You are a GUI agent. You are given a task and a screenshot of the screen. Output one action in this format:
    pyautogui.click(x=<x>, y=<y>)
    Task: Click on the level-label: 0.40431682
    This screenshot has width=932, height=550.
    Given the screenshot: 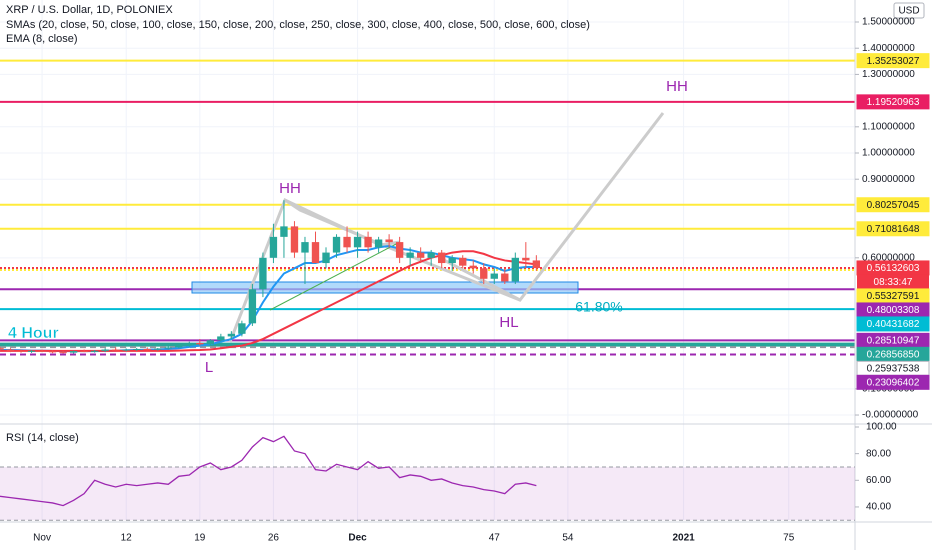 What is the action you would take?
    pyautogui.click(x=893, y=324)
    